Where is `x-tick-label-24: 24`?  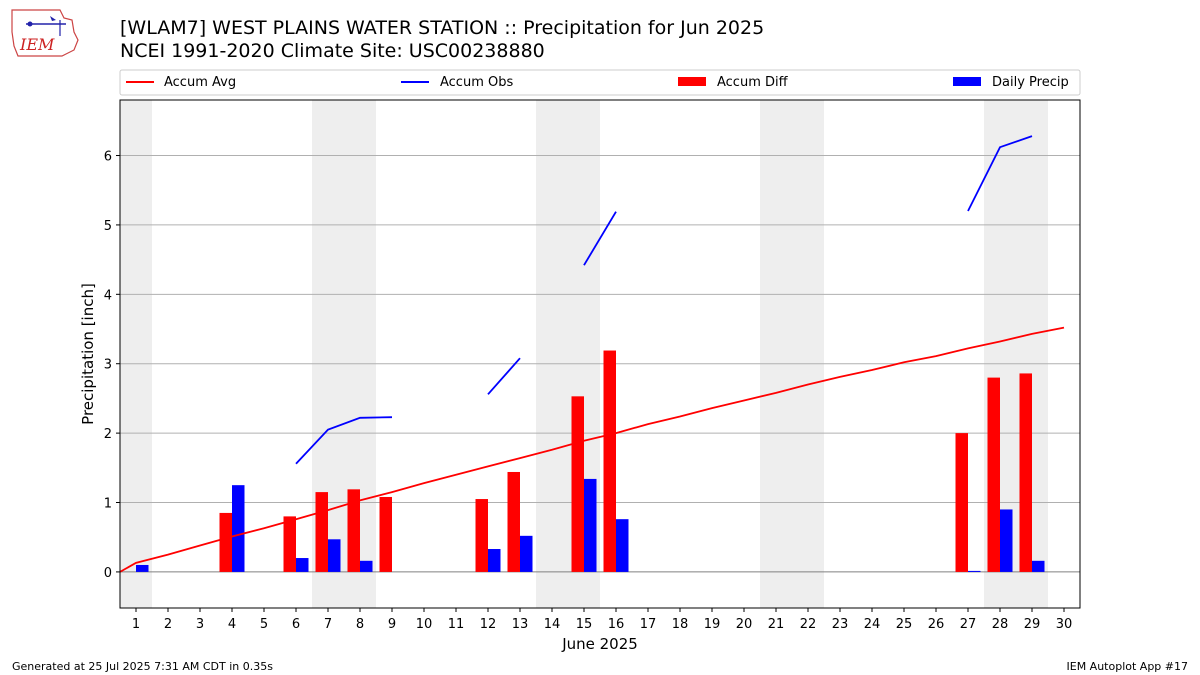
x-tick-label-24: 24 is located at coordinates (872, 624).